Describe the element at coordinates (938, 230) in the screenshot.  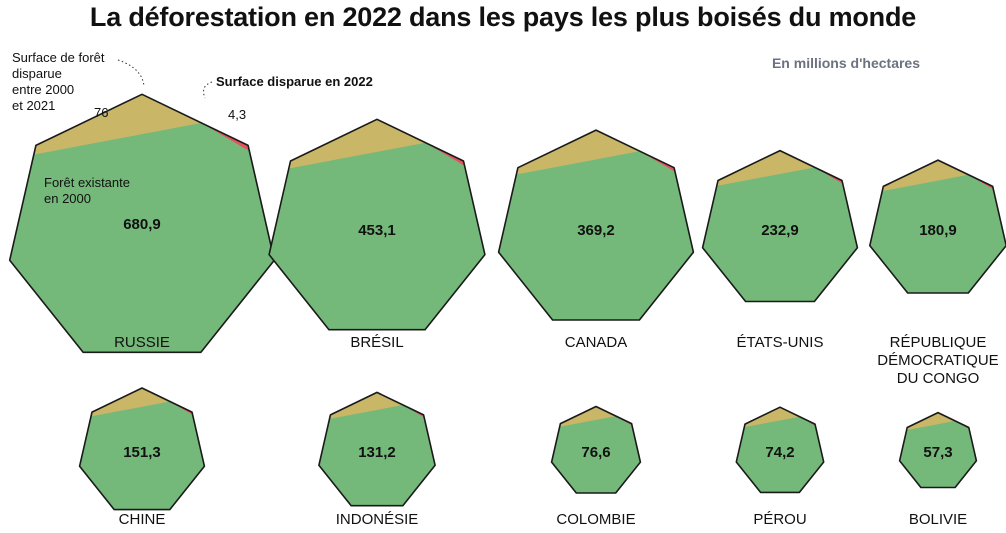
I see `value-label-country-4: 180,9` at that location.